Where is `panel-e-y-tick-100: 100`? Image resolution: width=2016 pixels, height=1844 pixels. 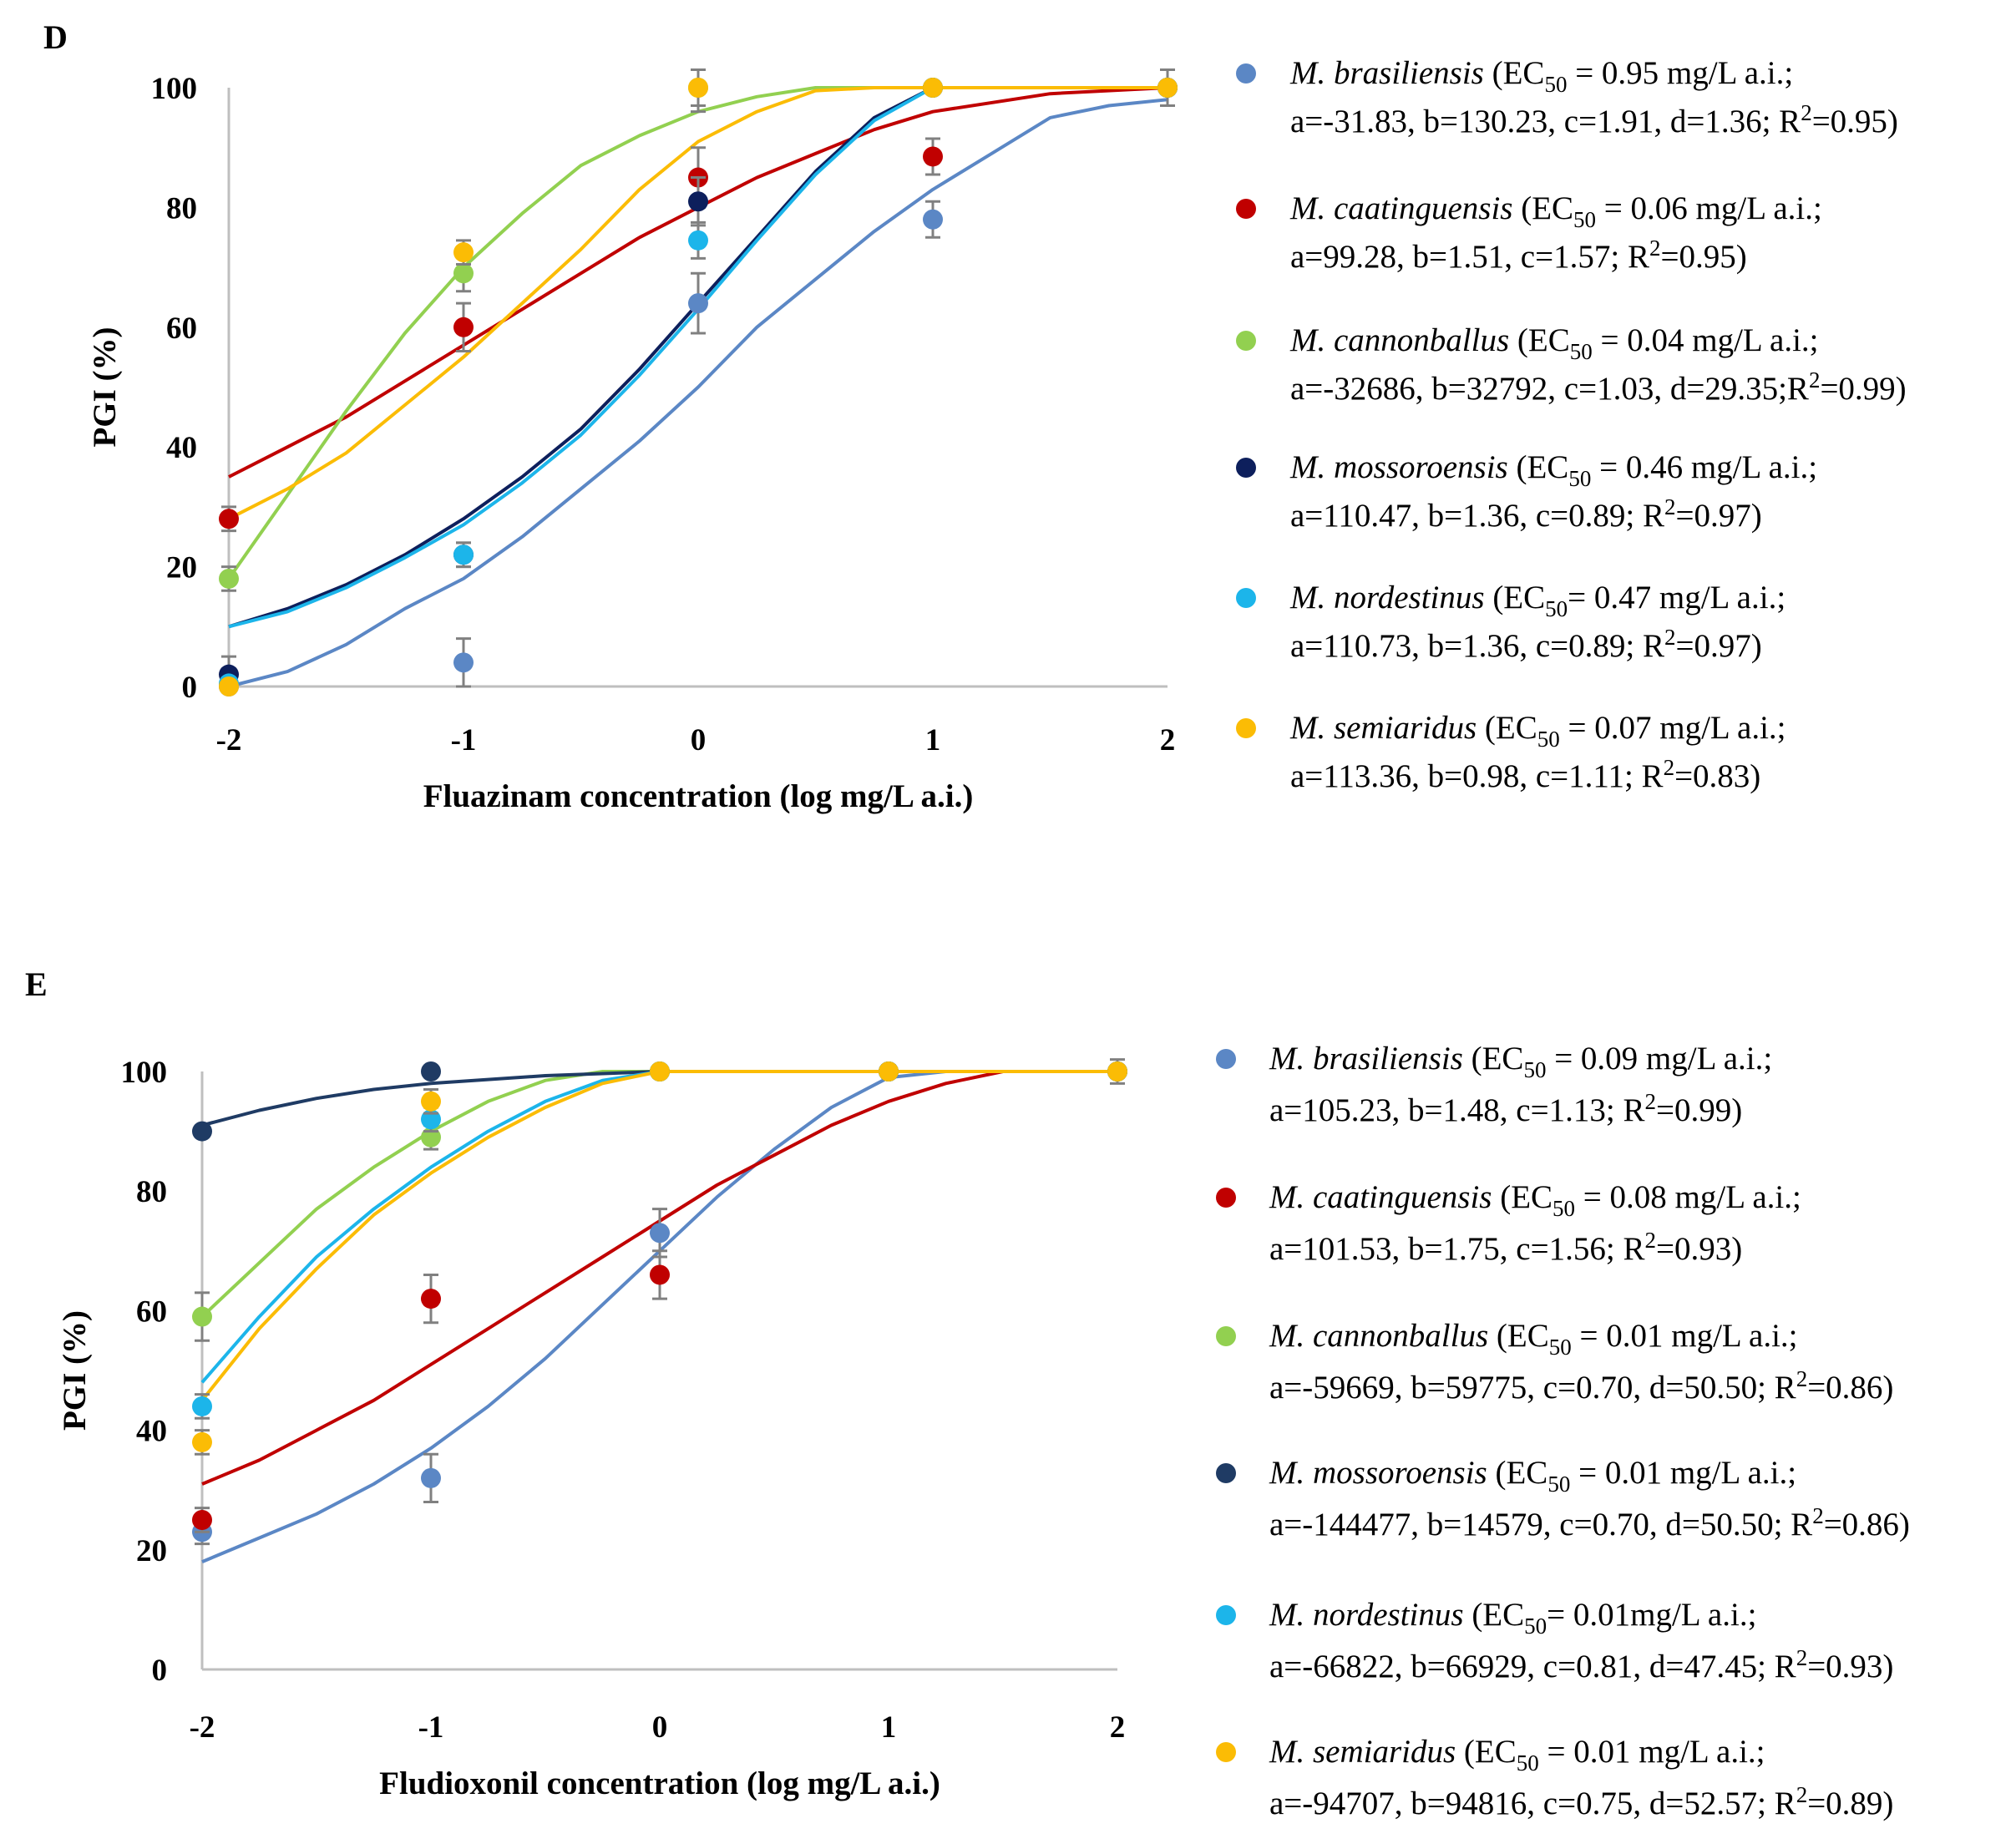 panel-e-y-tick-100: 100 is located at coordinates (144, 1073).